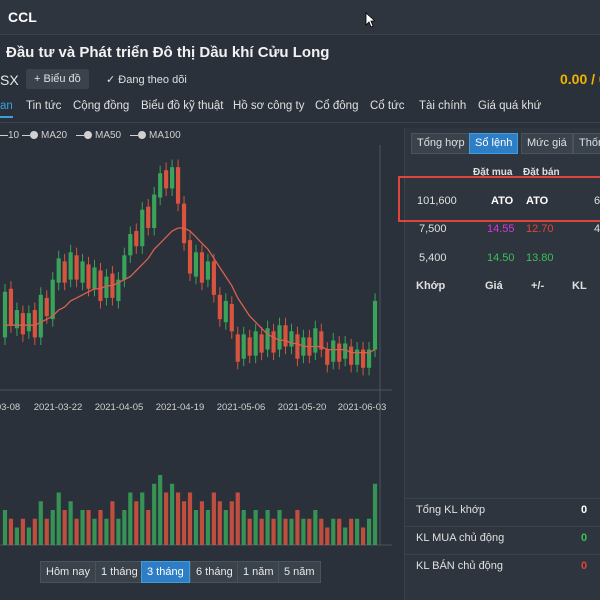 This screenshot has width=600, height=600. Describe the element at coordinates (443, 106) in the screenshot. I see `tab-financials: Tài chính` at that location.